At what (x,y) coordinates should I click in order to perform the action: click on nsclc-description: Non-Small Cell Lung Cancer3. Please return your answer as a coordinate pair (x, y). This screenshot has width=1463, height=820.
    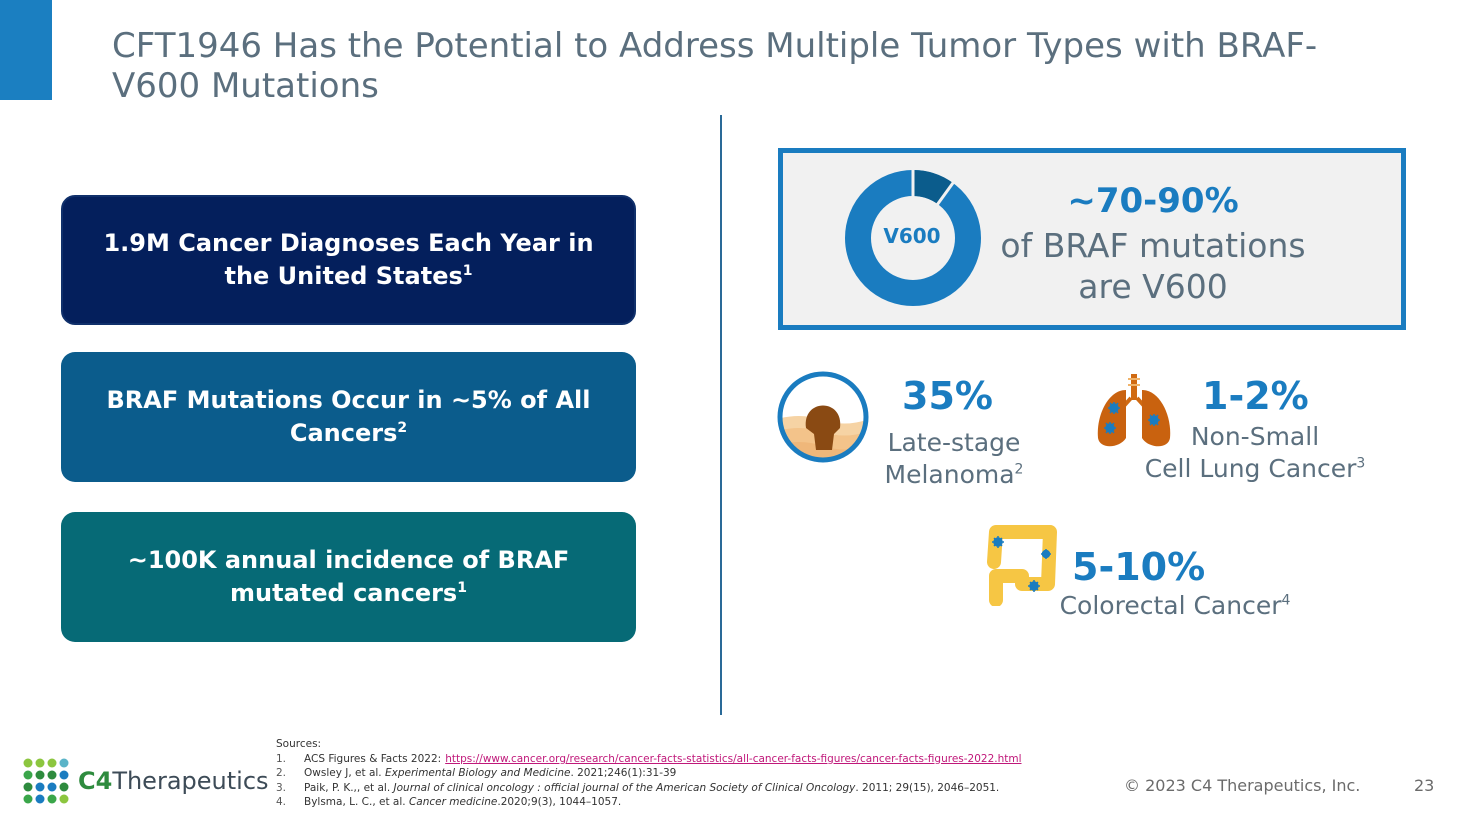
    Looking at the image, I should click on (1255, 453).